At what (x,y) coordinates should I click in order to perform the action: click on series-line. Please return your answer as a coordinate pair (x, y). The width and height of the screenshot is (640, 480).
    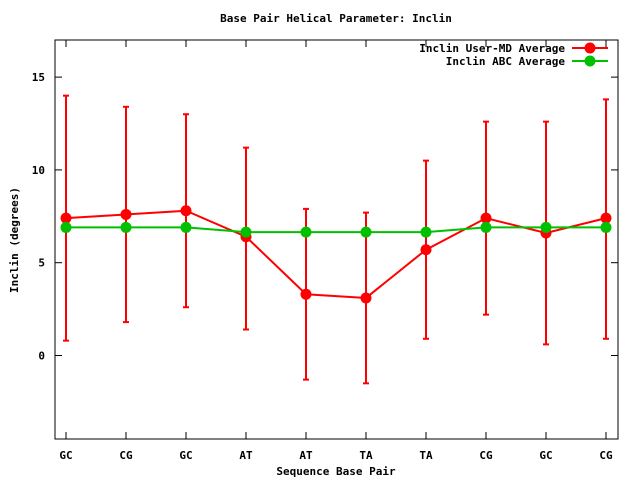
    Looking at the image, I should click on (336, 230).